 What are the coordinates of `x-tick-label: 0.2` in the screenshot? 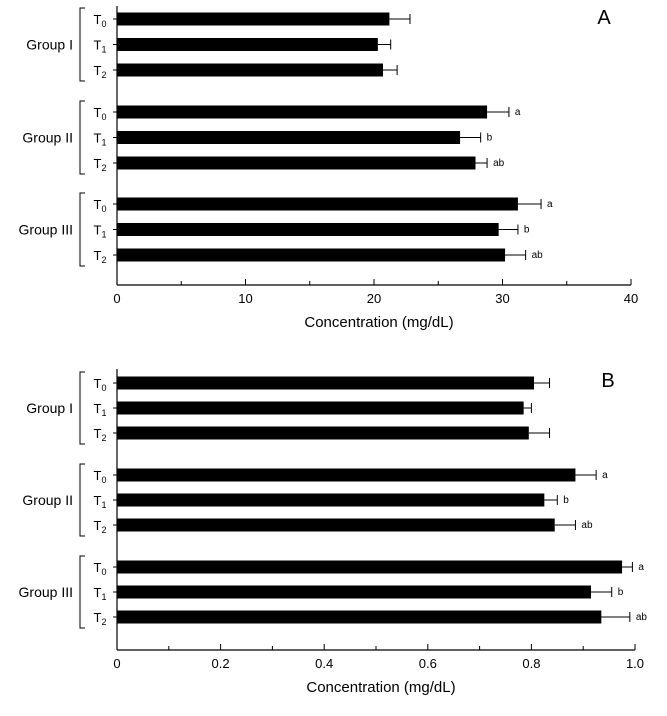 It's located at (221, 663).